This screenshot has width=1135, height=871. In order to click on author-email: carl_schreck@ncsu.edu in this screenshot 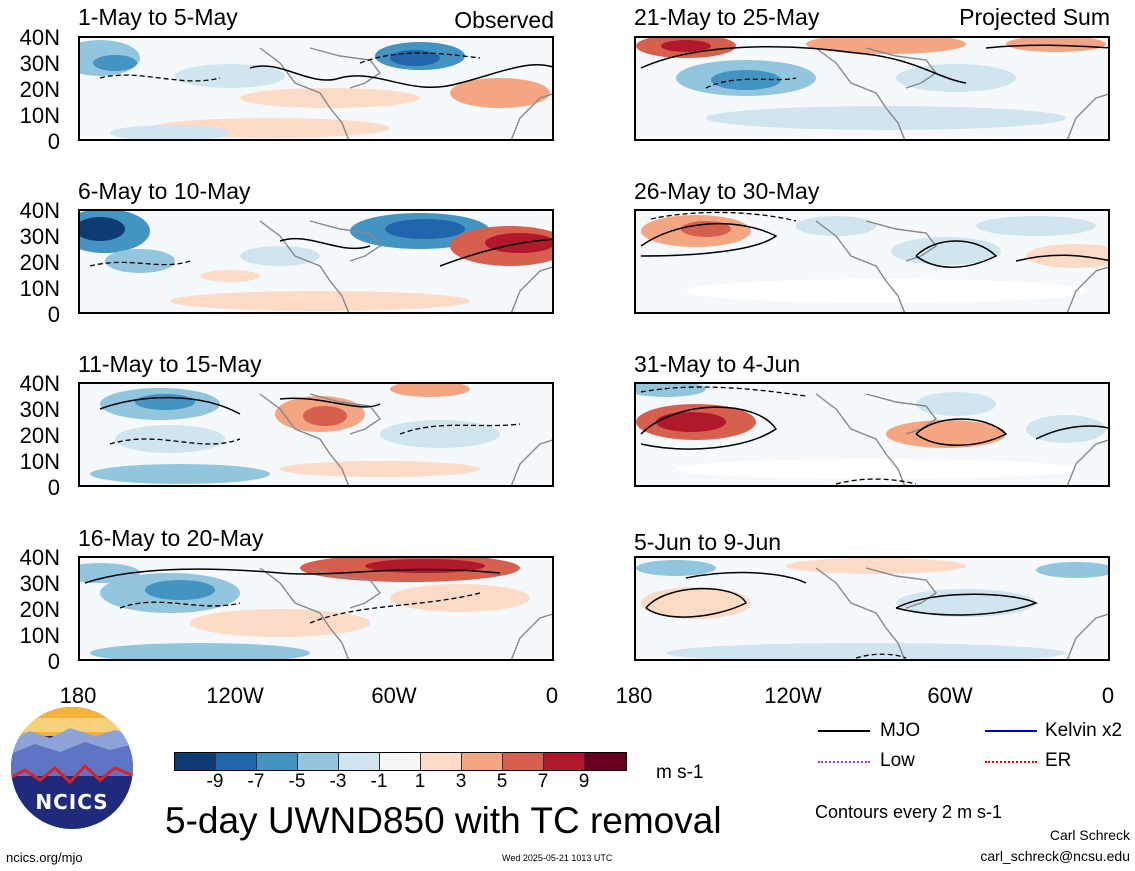, I will do `click(1055, 856)`.